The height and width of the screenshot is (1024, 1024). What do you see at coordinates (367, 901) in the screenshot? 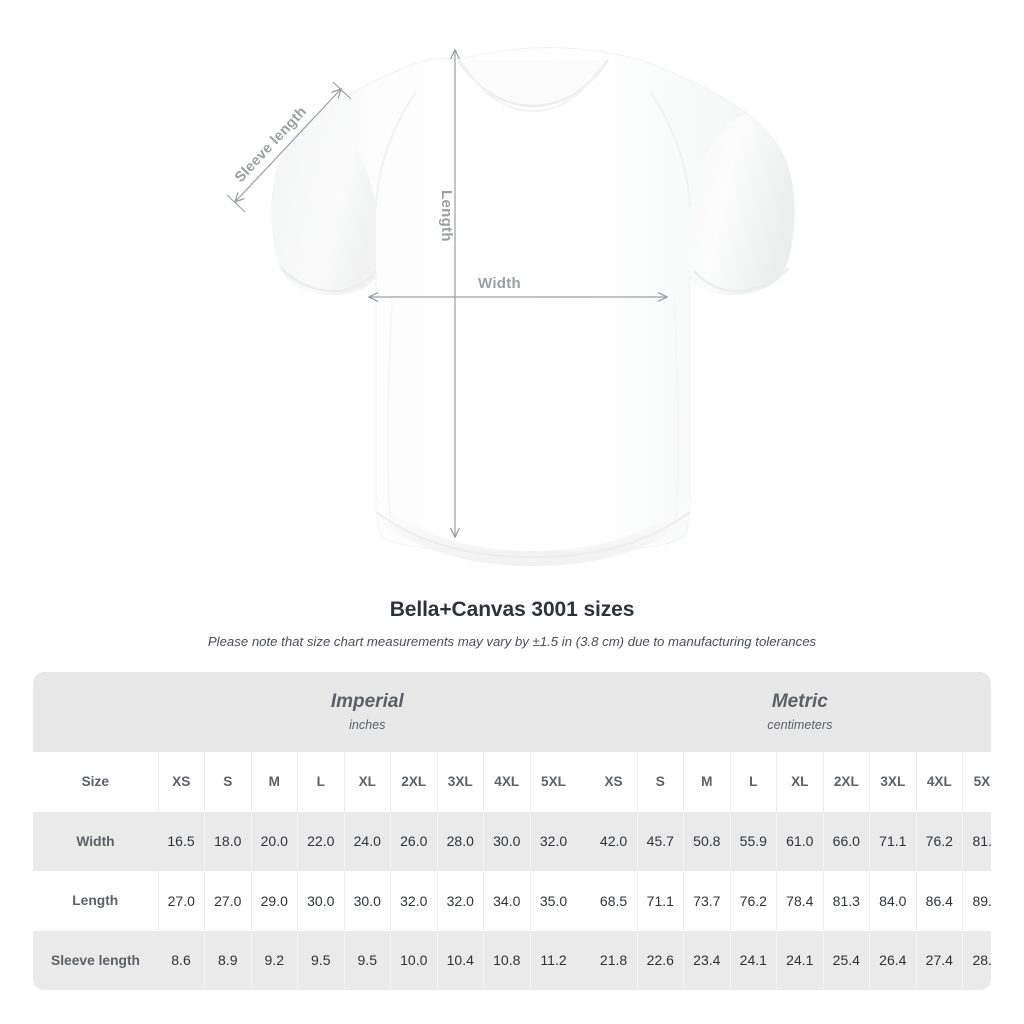
I see `cell-length-imperial-xl: 30.0` at bounding box center [367, 901].